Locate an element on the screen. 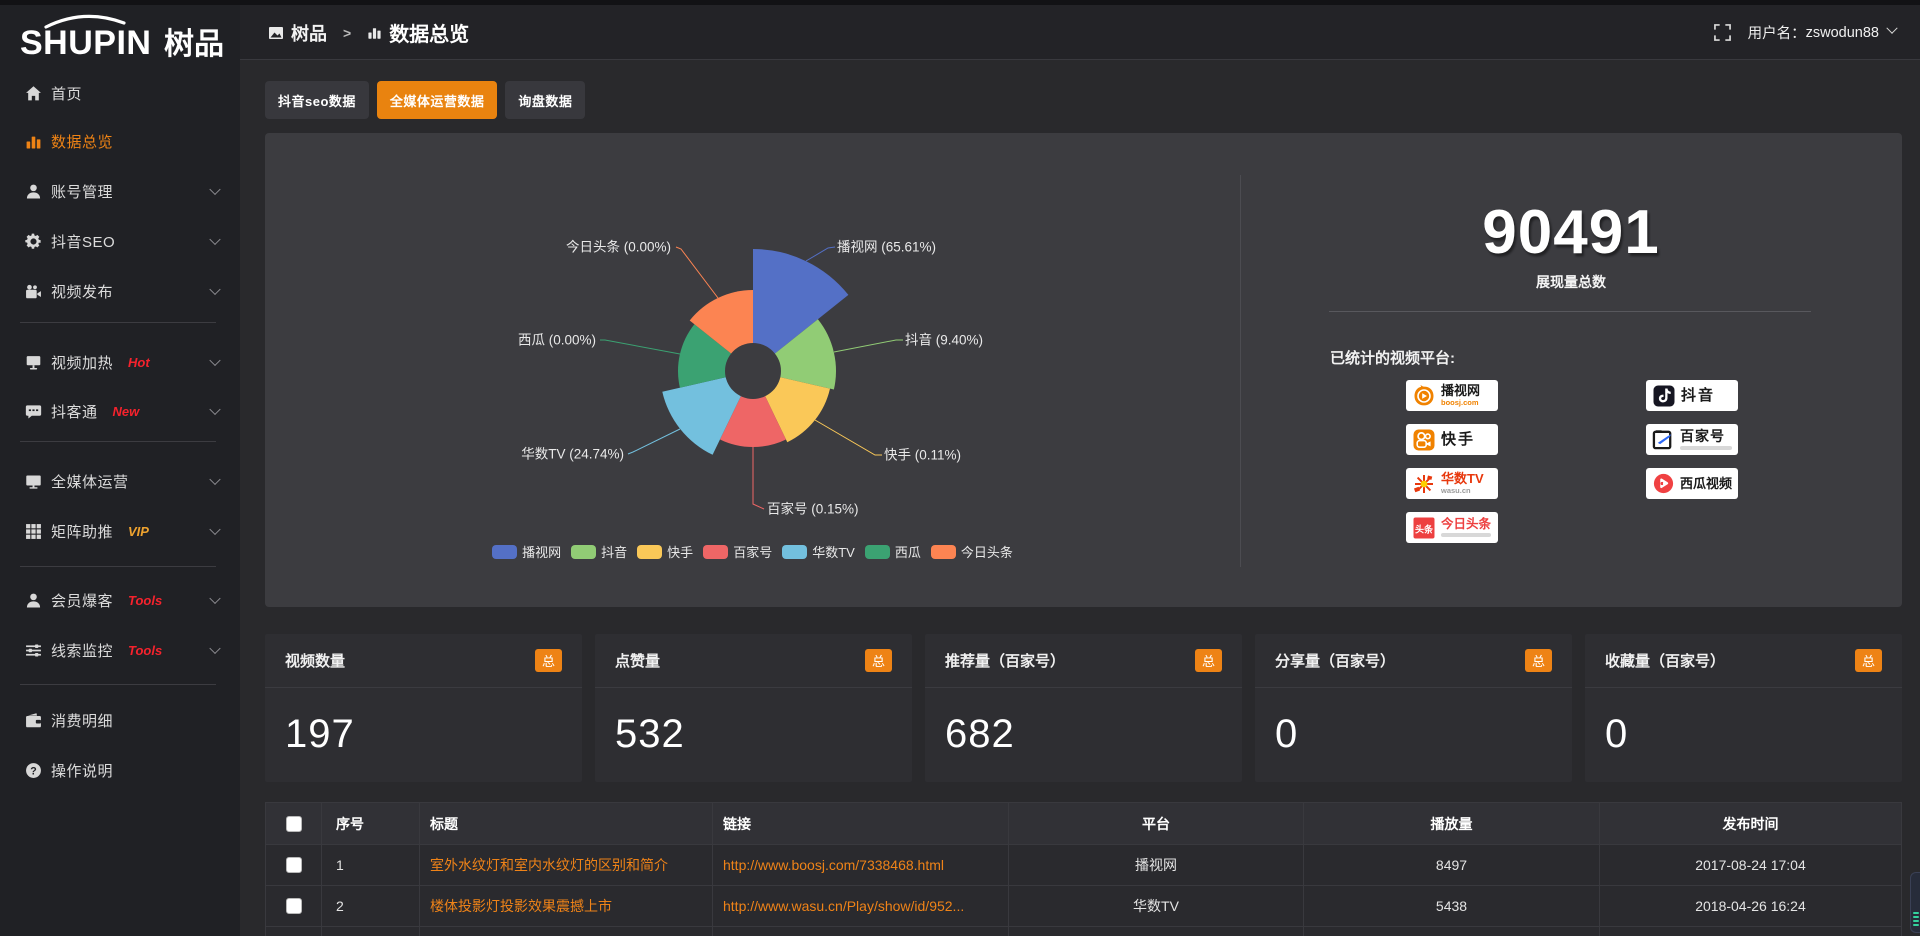 The width and height of the screenshot is (1920, 936). stat-title: 收藏量（百家号） is located at coordinates (1665, 661).